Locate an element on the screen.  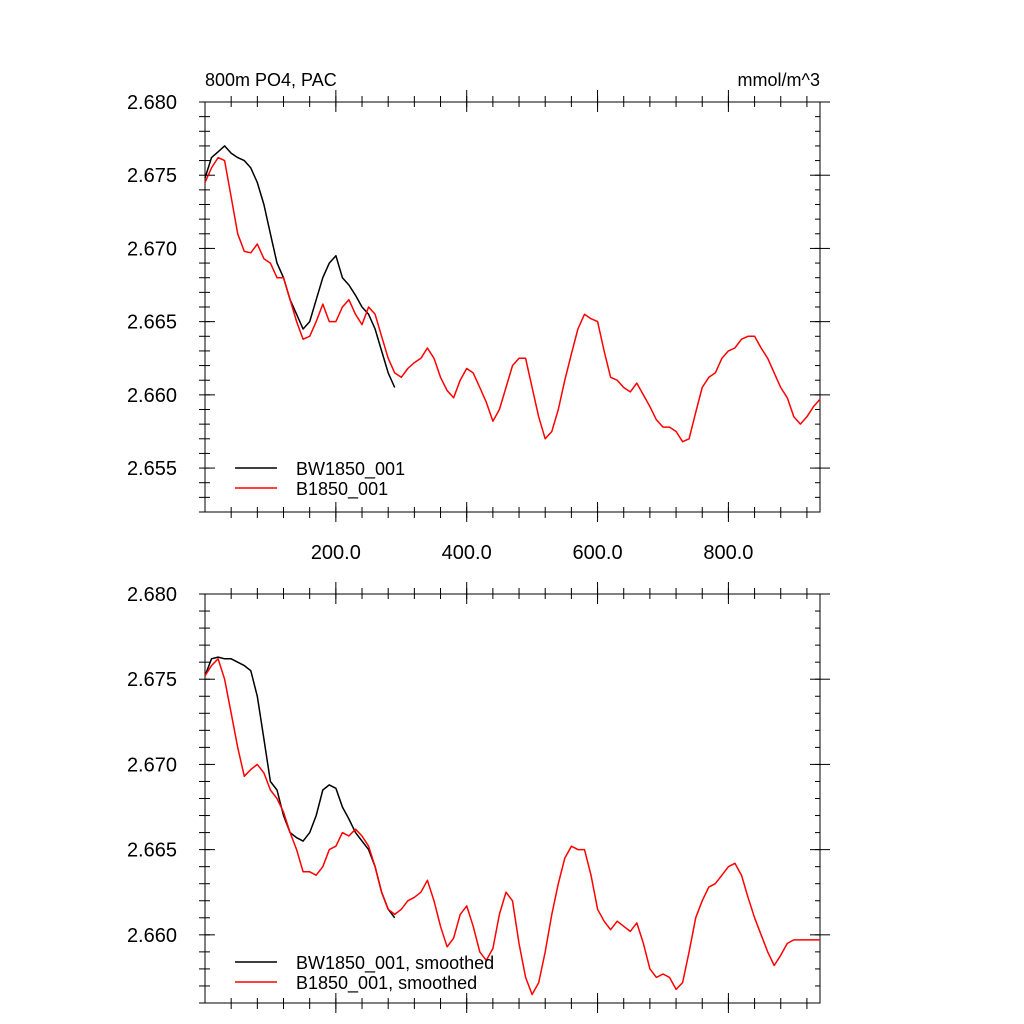
units-label: mmol/m^3 is located at coordinates (779, 80).